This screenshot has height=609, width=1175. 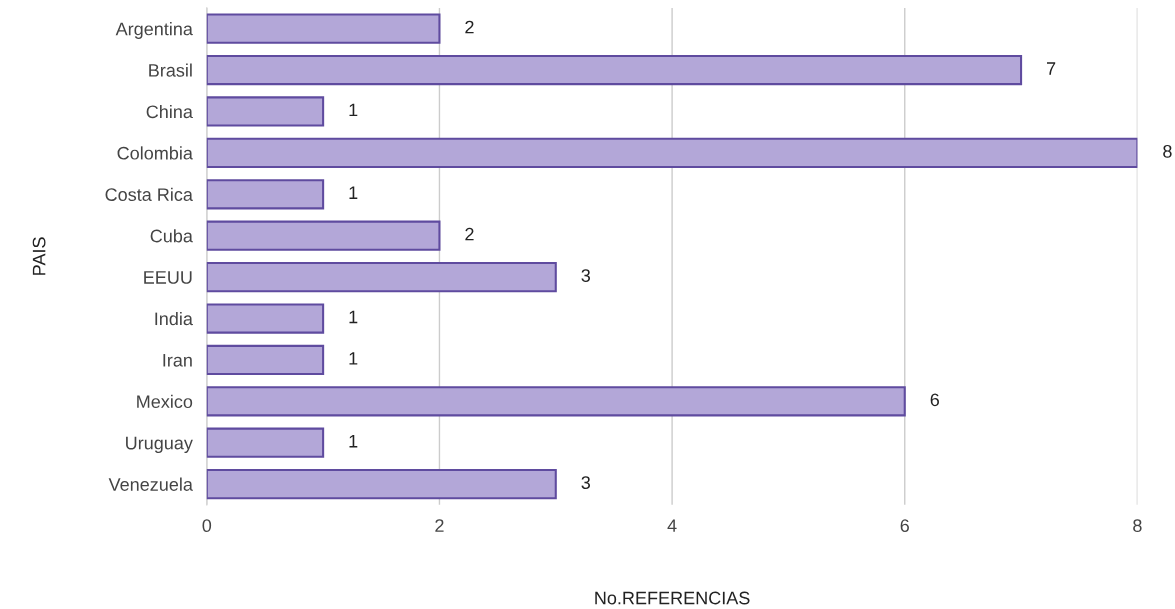 What do you see at coordinates (934, 400) in the screenshot?
I see `data-label: 6` at bounding box center [934, 400].